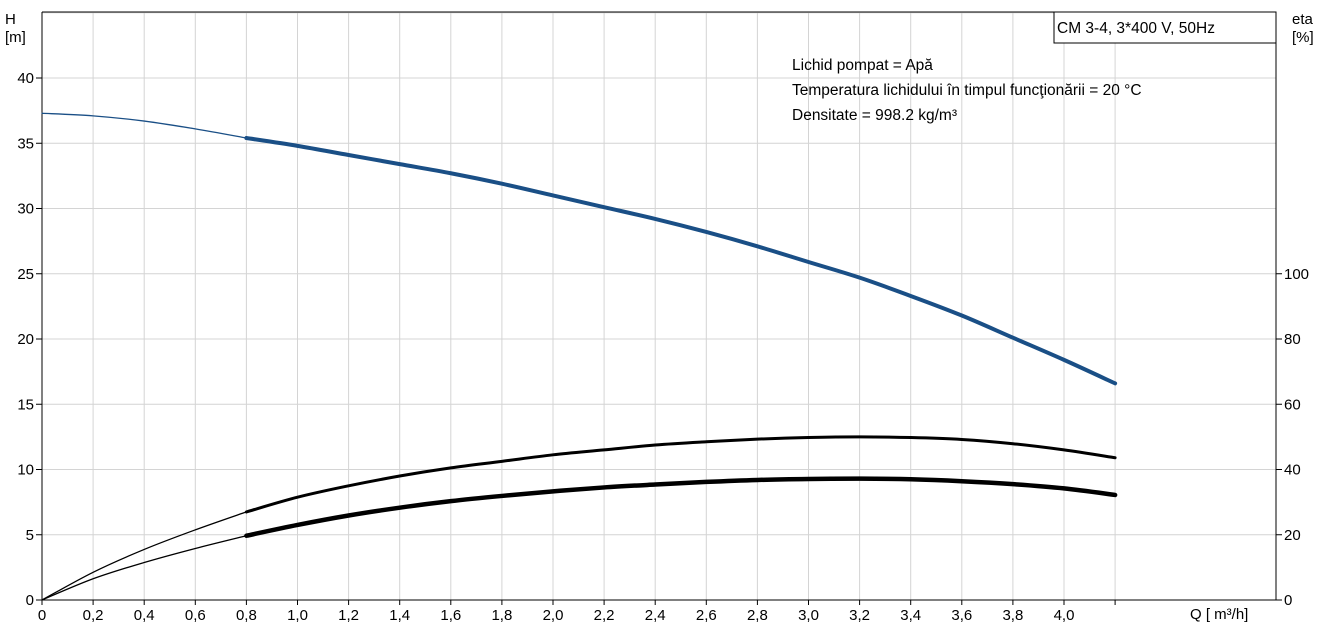  What do you see at coordinates (144, 615) in the screenshot?
I see `bottom-tick-label: 0,4` at bounding box center [144, 615].